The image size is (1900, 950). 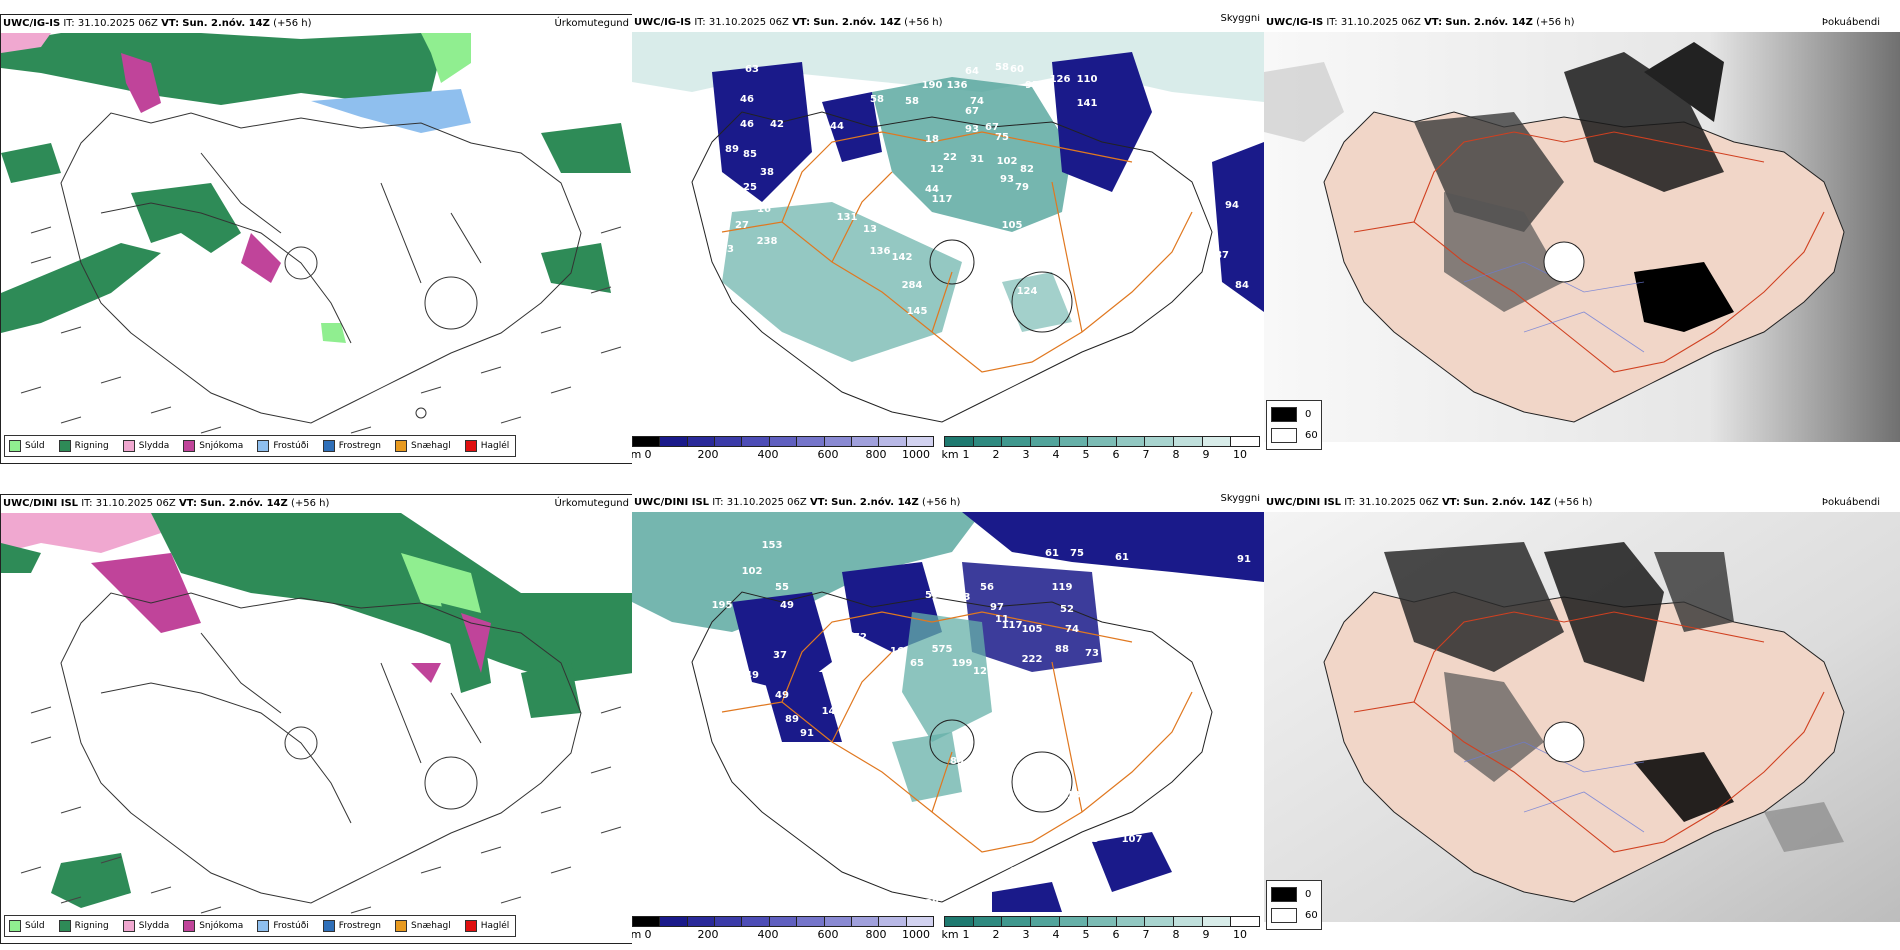 What do you see at coordinates (1242, 285) in the screenshot?
I see `visibility-value-label: 84` at bounding box center [1242, 285].